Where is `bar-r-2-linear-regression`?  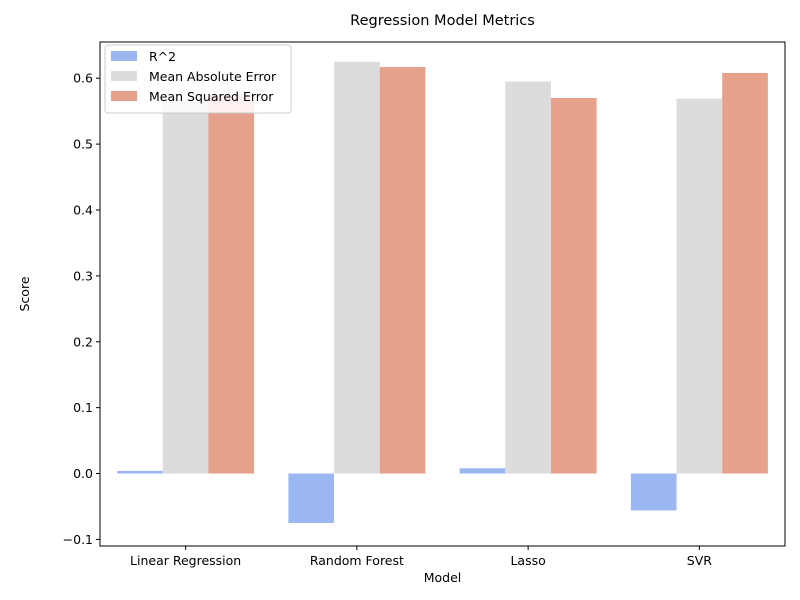 bar-r-2-linear-regression is located at coordinates (140, 472).